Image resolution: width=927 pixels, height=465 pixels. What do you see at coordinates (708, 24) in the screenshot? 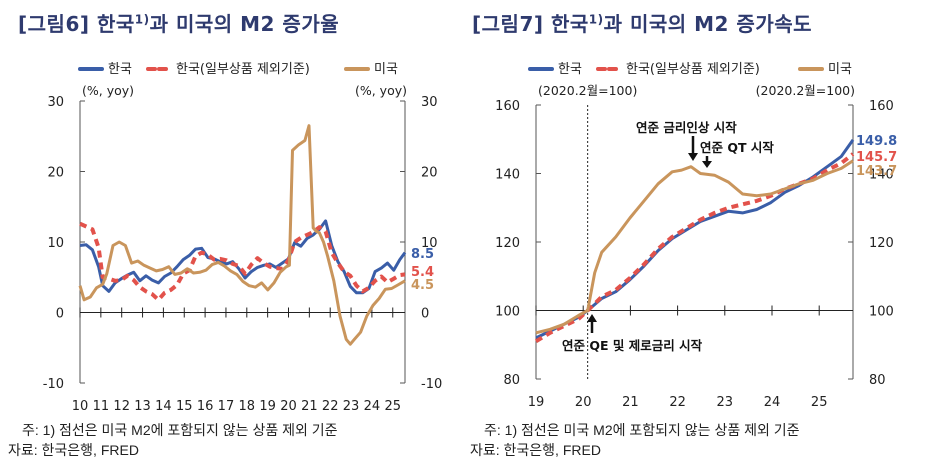
I see `fig7-title-suffix: 과 미국의 M2 증가속도` at bounding box center [708, 24].